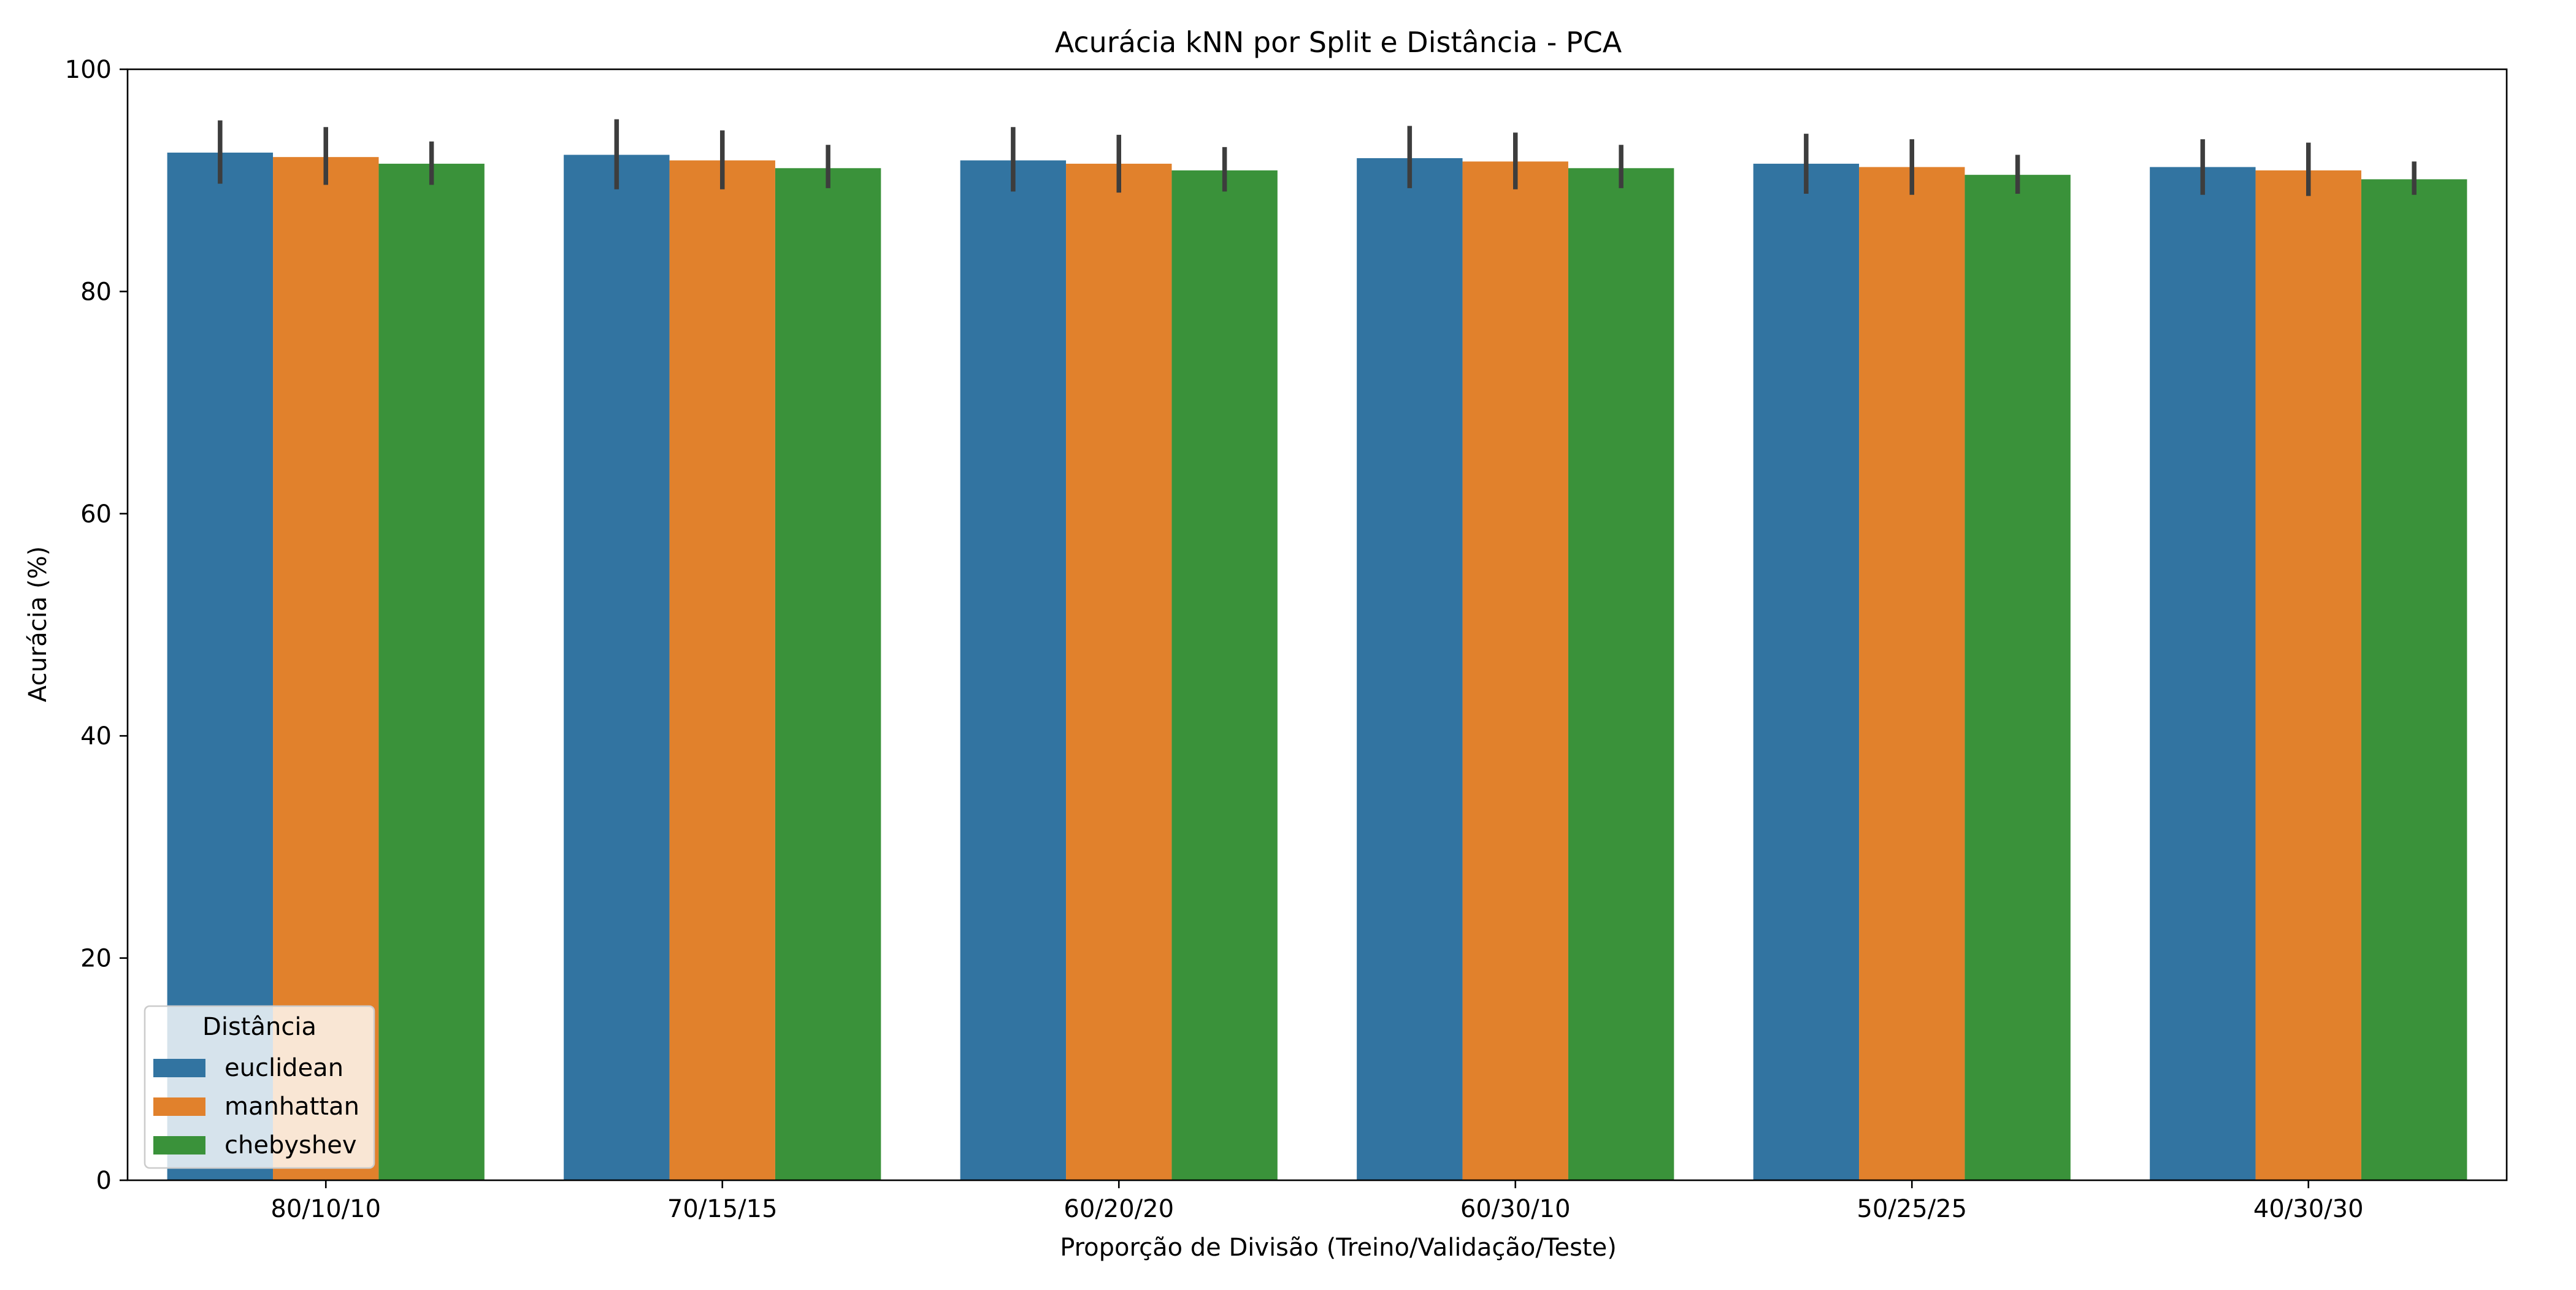  Describe the element at coordinates (1338, 42) in the screenshot. I see `chart-title: Acurácia kNN por Split e Distância - PCA` at that location.